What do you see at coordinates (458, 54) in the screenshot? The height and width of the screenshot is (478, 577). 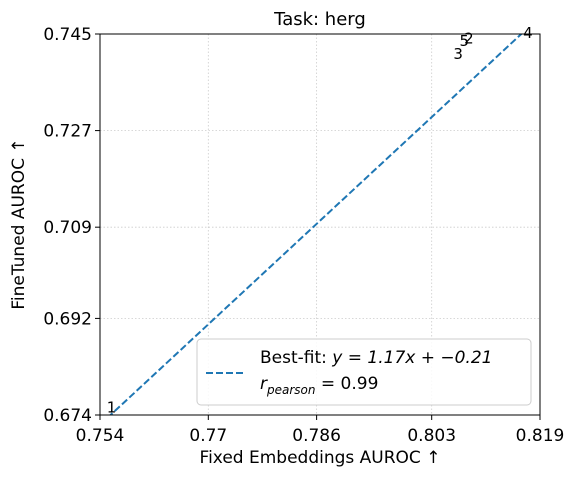 I see `point-label-3: 3` at bounding box center [458, 54].